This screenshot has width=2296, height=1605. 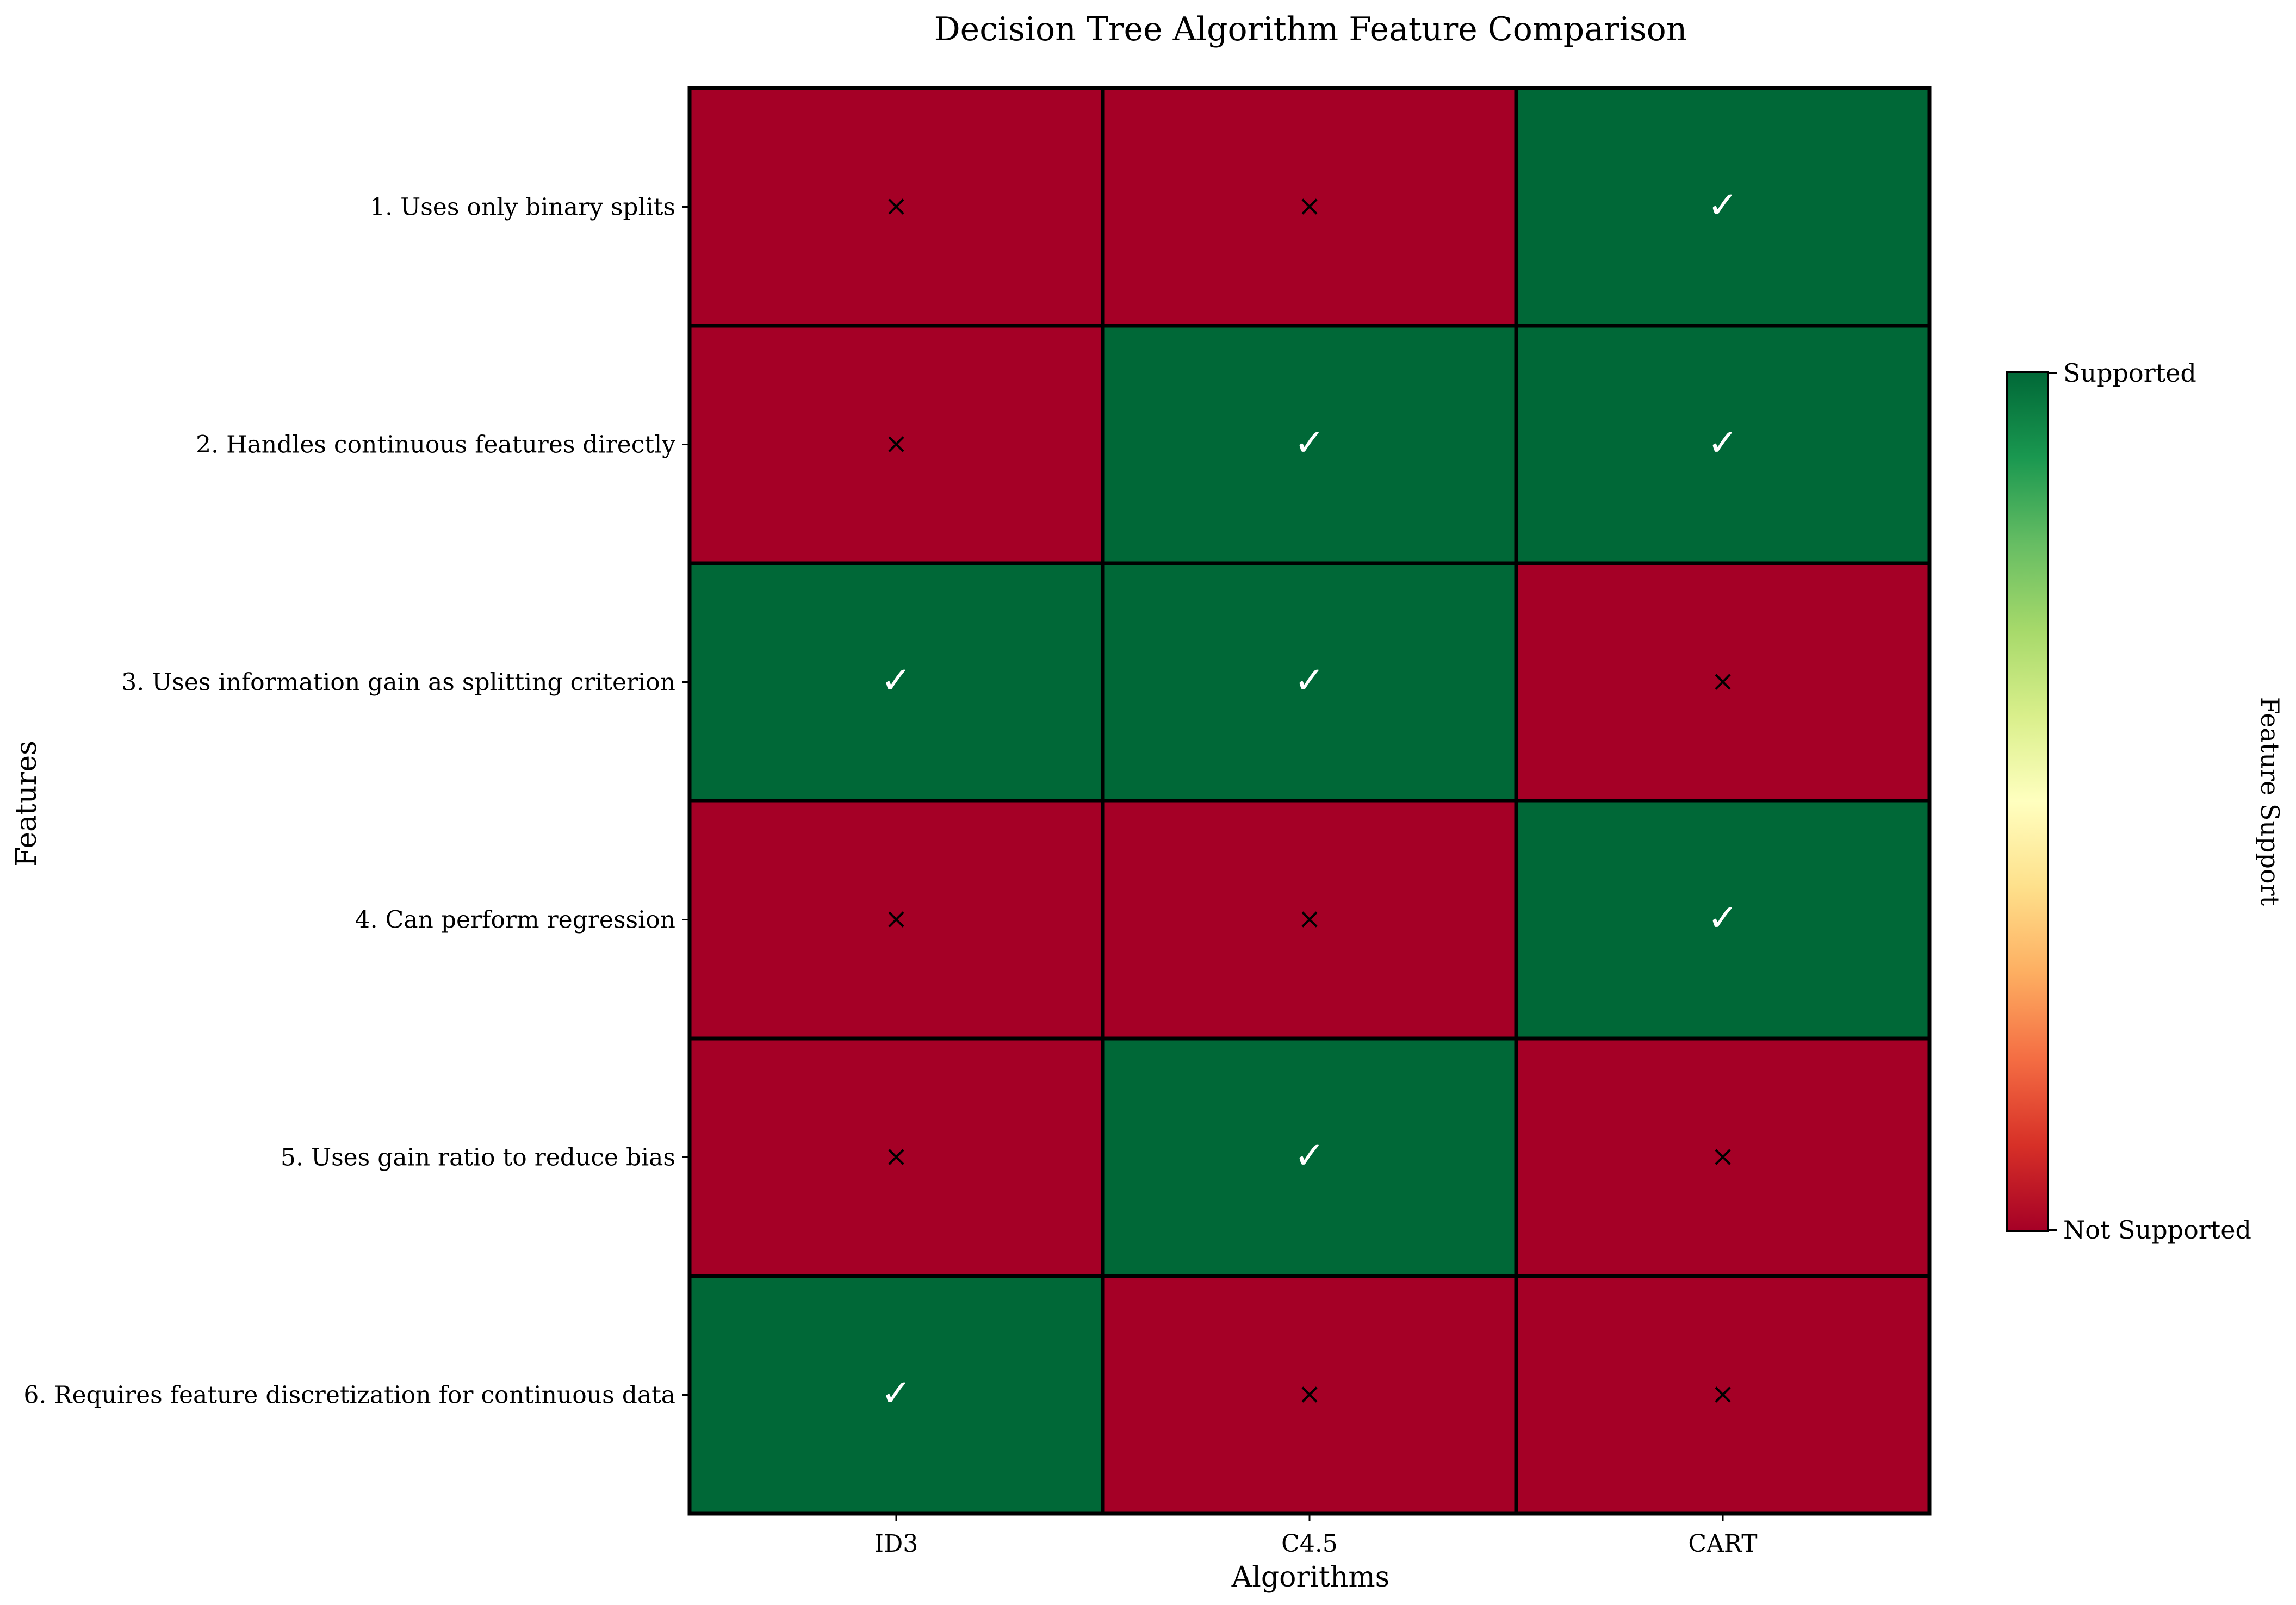 I want to click on x-tick-label: C4.5, so click(x=1309, y=1544).